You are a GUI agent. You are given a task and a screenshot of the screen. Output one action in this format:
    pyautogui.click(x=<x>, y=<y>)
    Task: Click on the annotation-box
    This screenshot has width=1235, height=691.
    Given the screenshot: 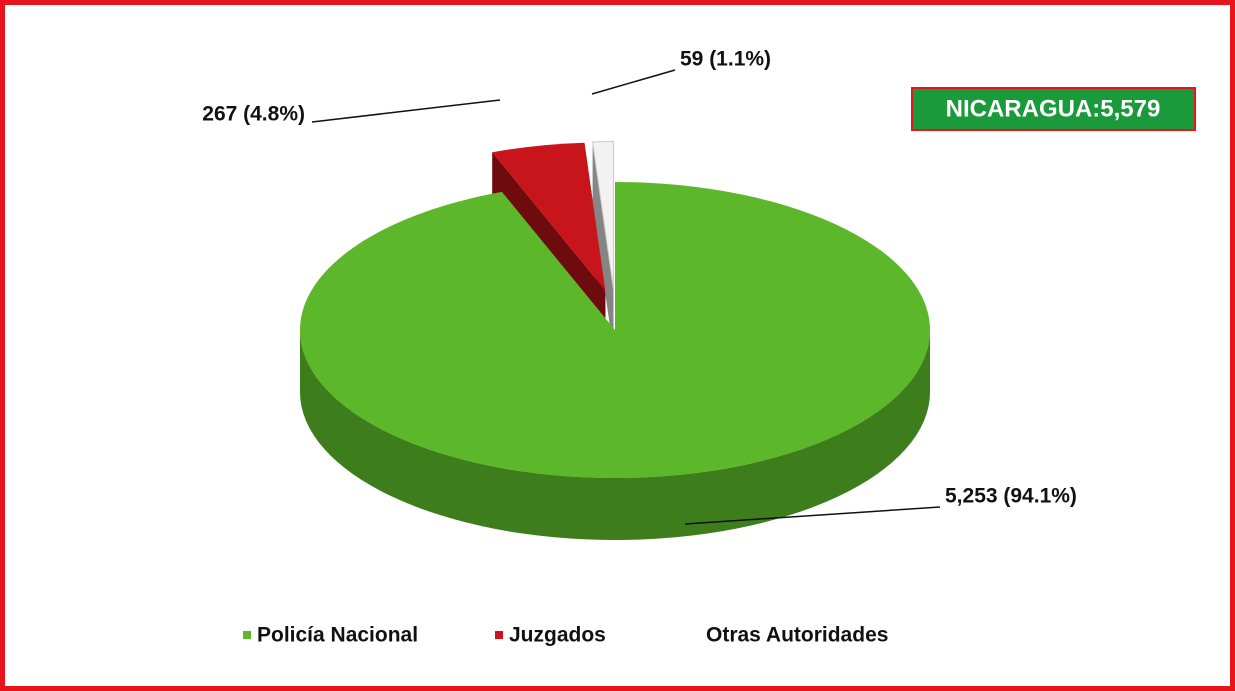 What is the action you would take?
    pyautogui.click(x=1053, y=109)
    